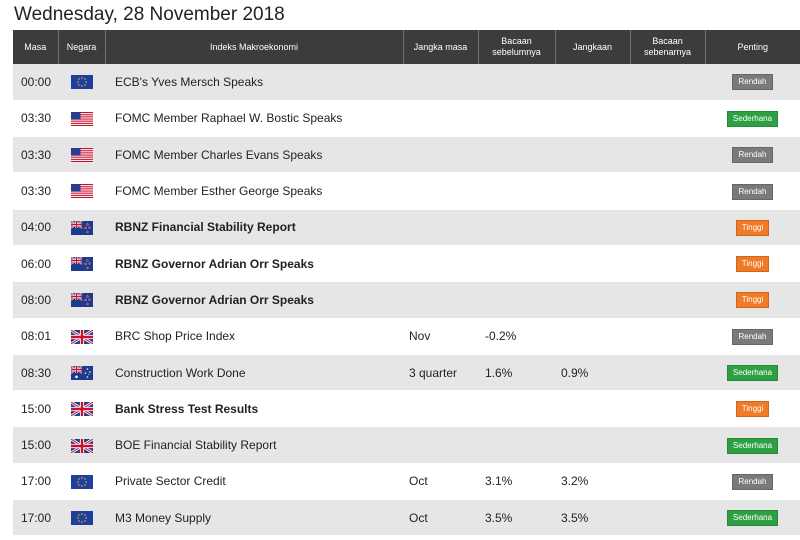 The height and width of the screenshot is (540, 800). I want to click on event-forecast: 3.5%, so click(592, 518).